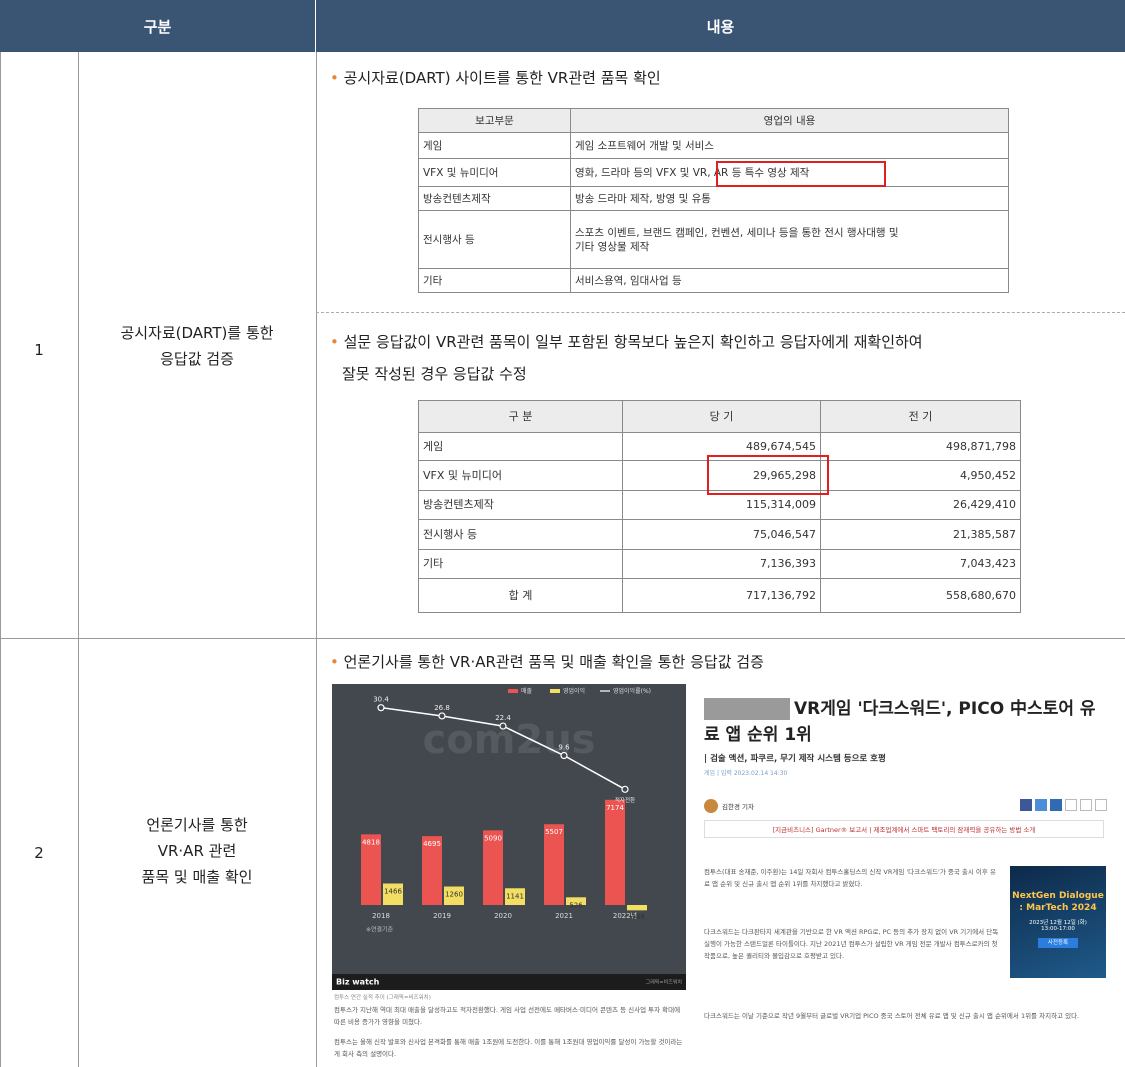 Image resolution: width=1125 pixels, height=1067 pixels. I want to click on x-tick-label: 2020, so click(503, 916).